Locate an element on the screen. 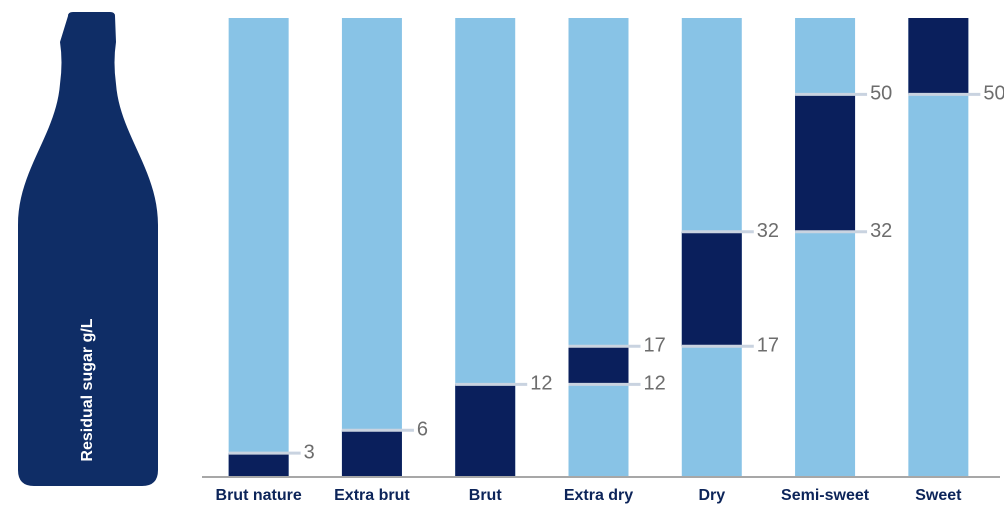 The image size is (1004, 508). x-tick-label: Extra dry is located at coordinates (598, 495).